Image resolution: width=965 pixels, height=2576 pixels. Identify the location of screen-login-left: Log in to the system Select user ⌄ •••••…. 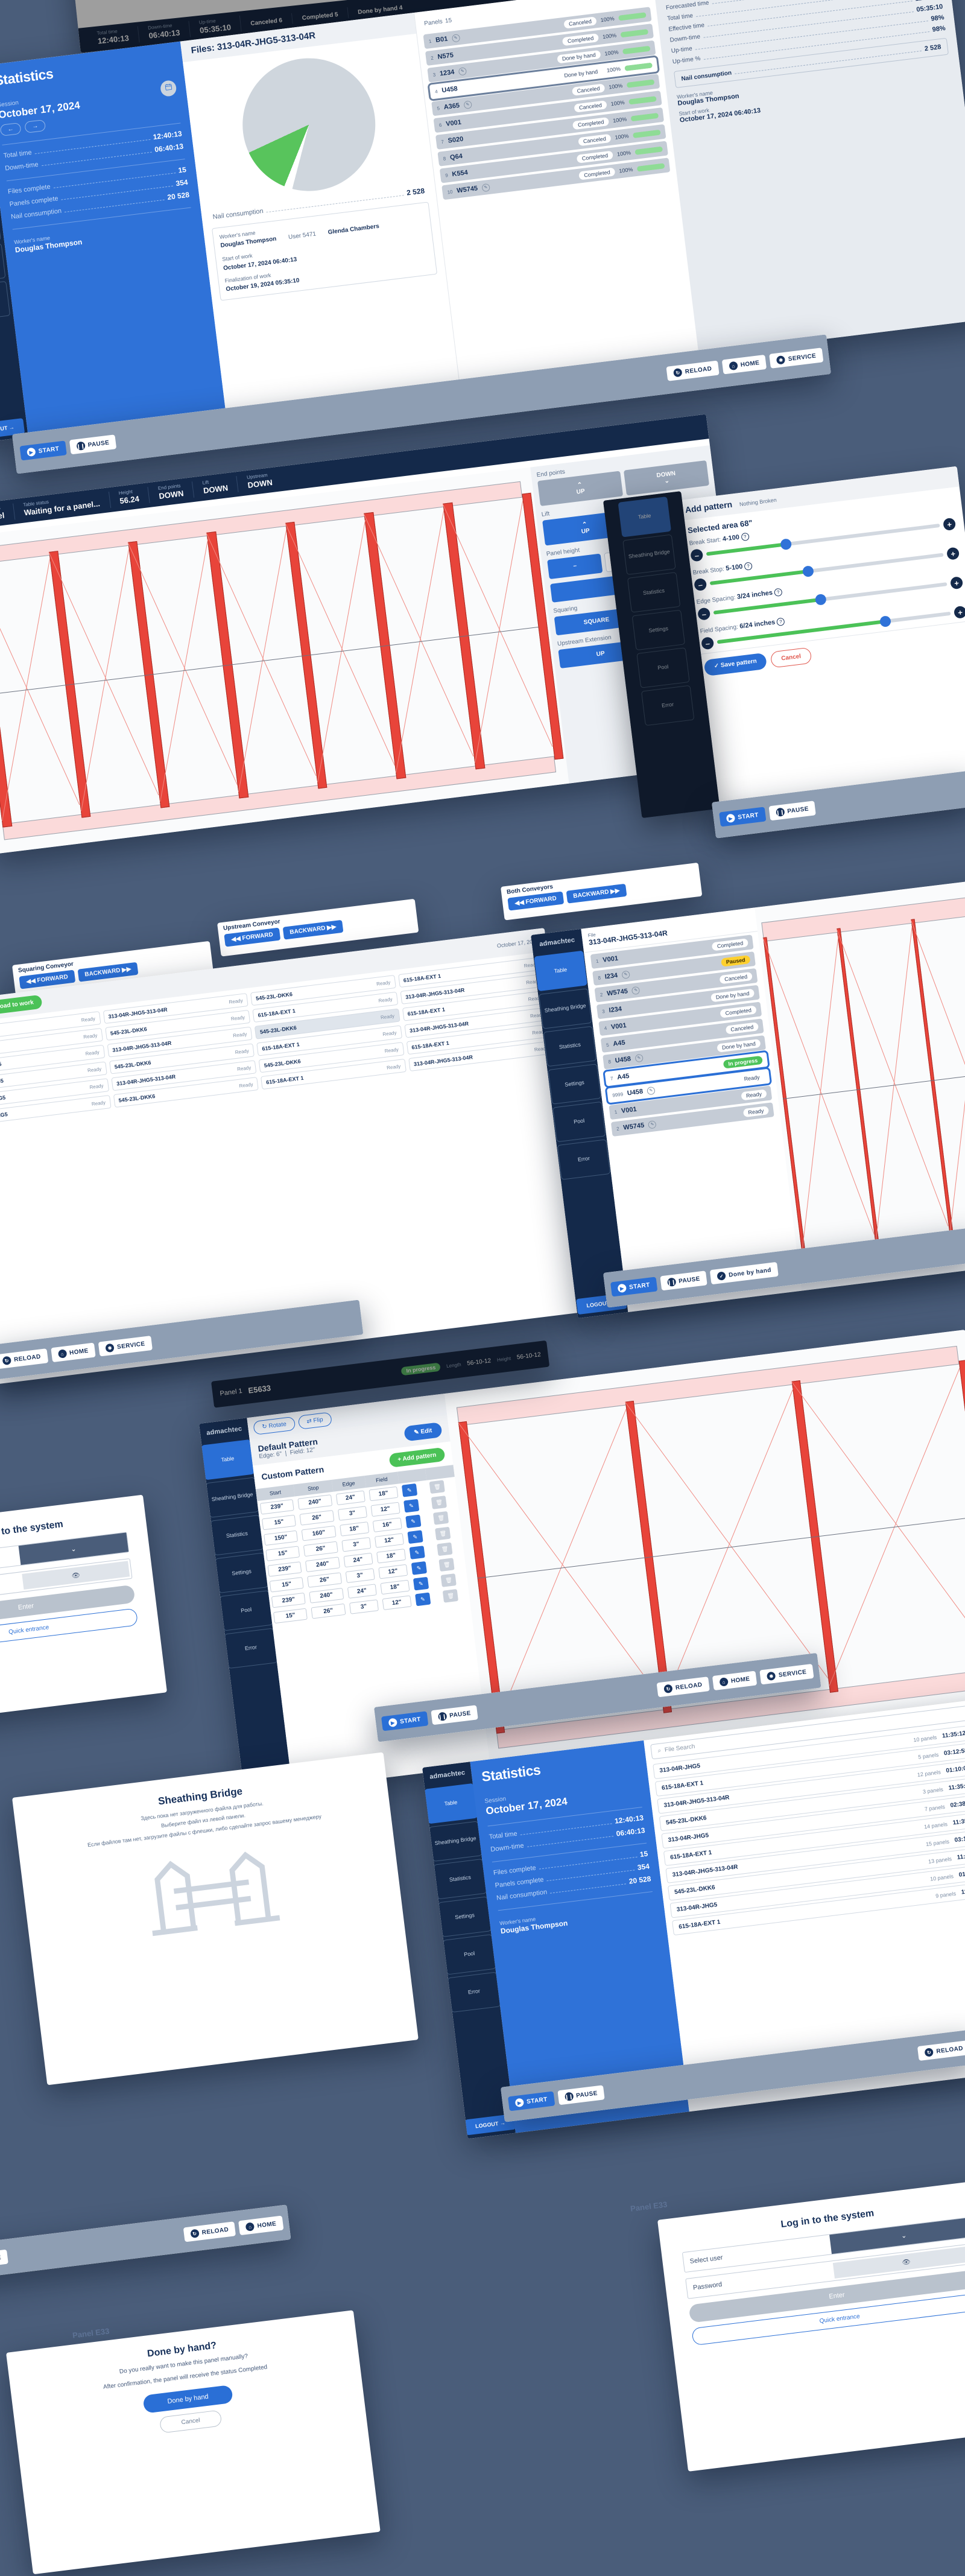
(84, 1609).